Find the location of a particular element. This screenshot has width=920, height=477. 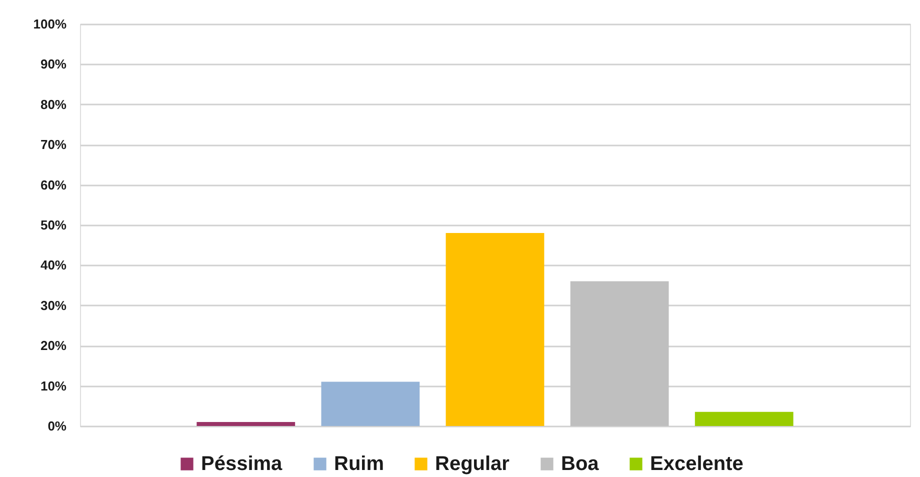

y-tick-label: 0% is located at coordinates (57, 426).